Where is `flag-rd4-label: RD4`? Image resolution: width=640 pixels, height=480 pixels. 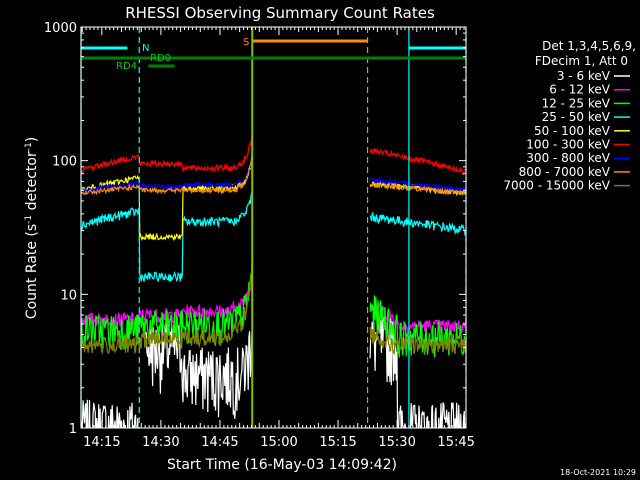
flag-rd4-label: RD4 is located at coordinates (126, 66).